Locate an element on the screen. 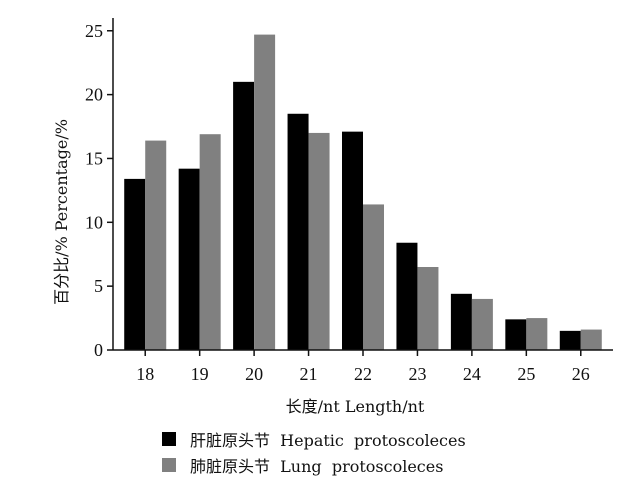  x-axis-title: 长度/nt Length/nt is located at coordinates (355, 406).